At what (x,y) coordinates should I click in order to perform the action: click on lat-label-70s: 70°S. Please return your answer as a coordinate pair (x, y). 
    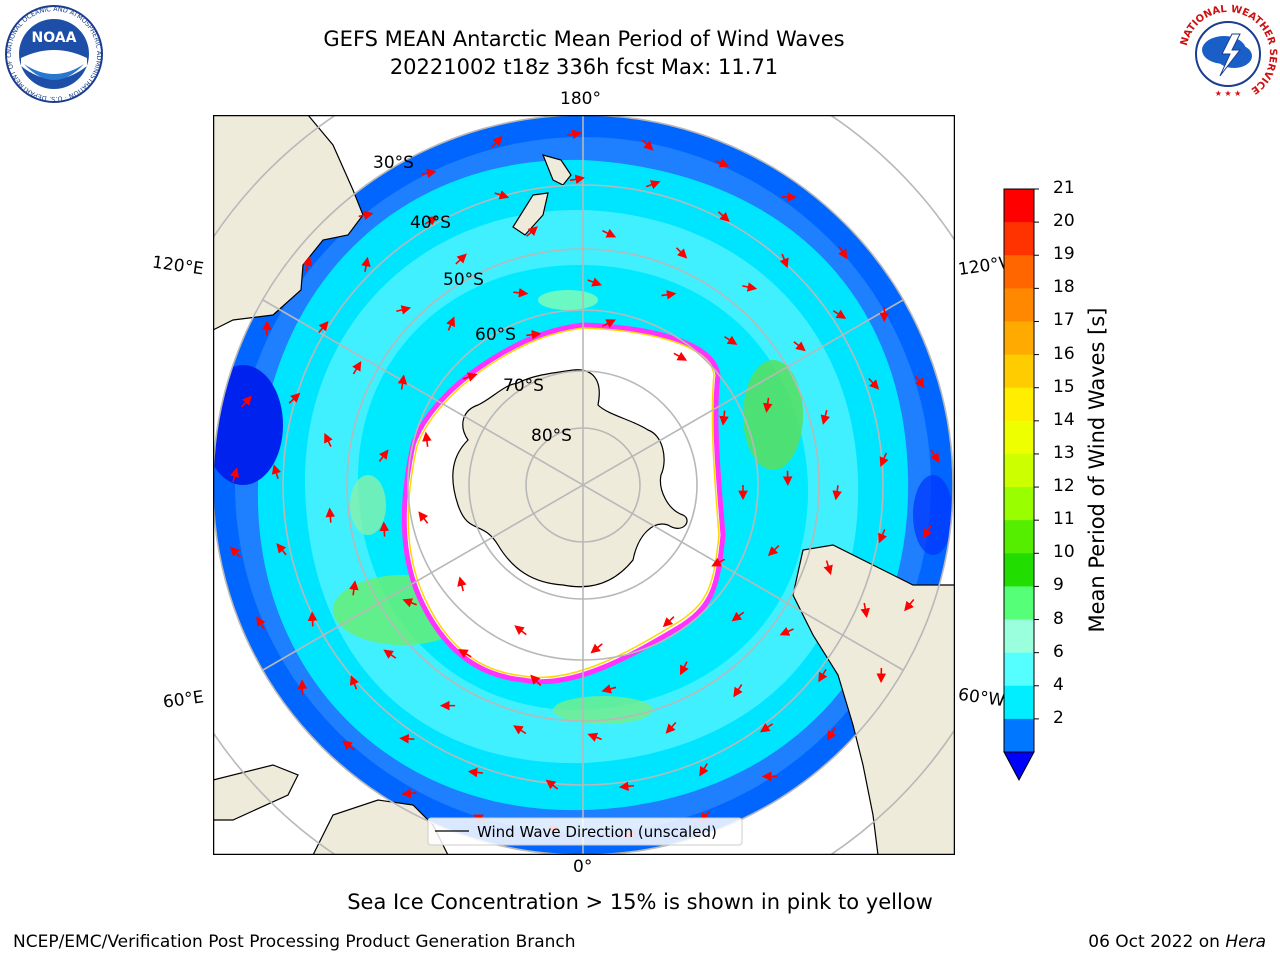
    Looking at the image, I should click on (523, 386).